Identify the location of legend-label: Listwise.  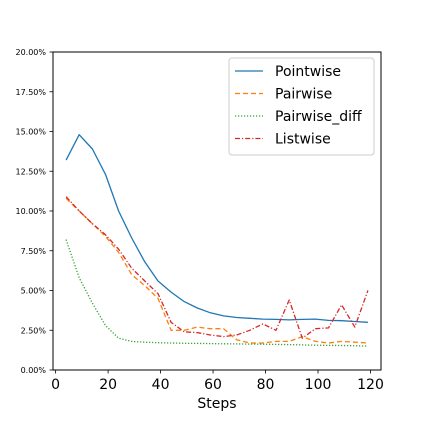
(303, 140).